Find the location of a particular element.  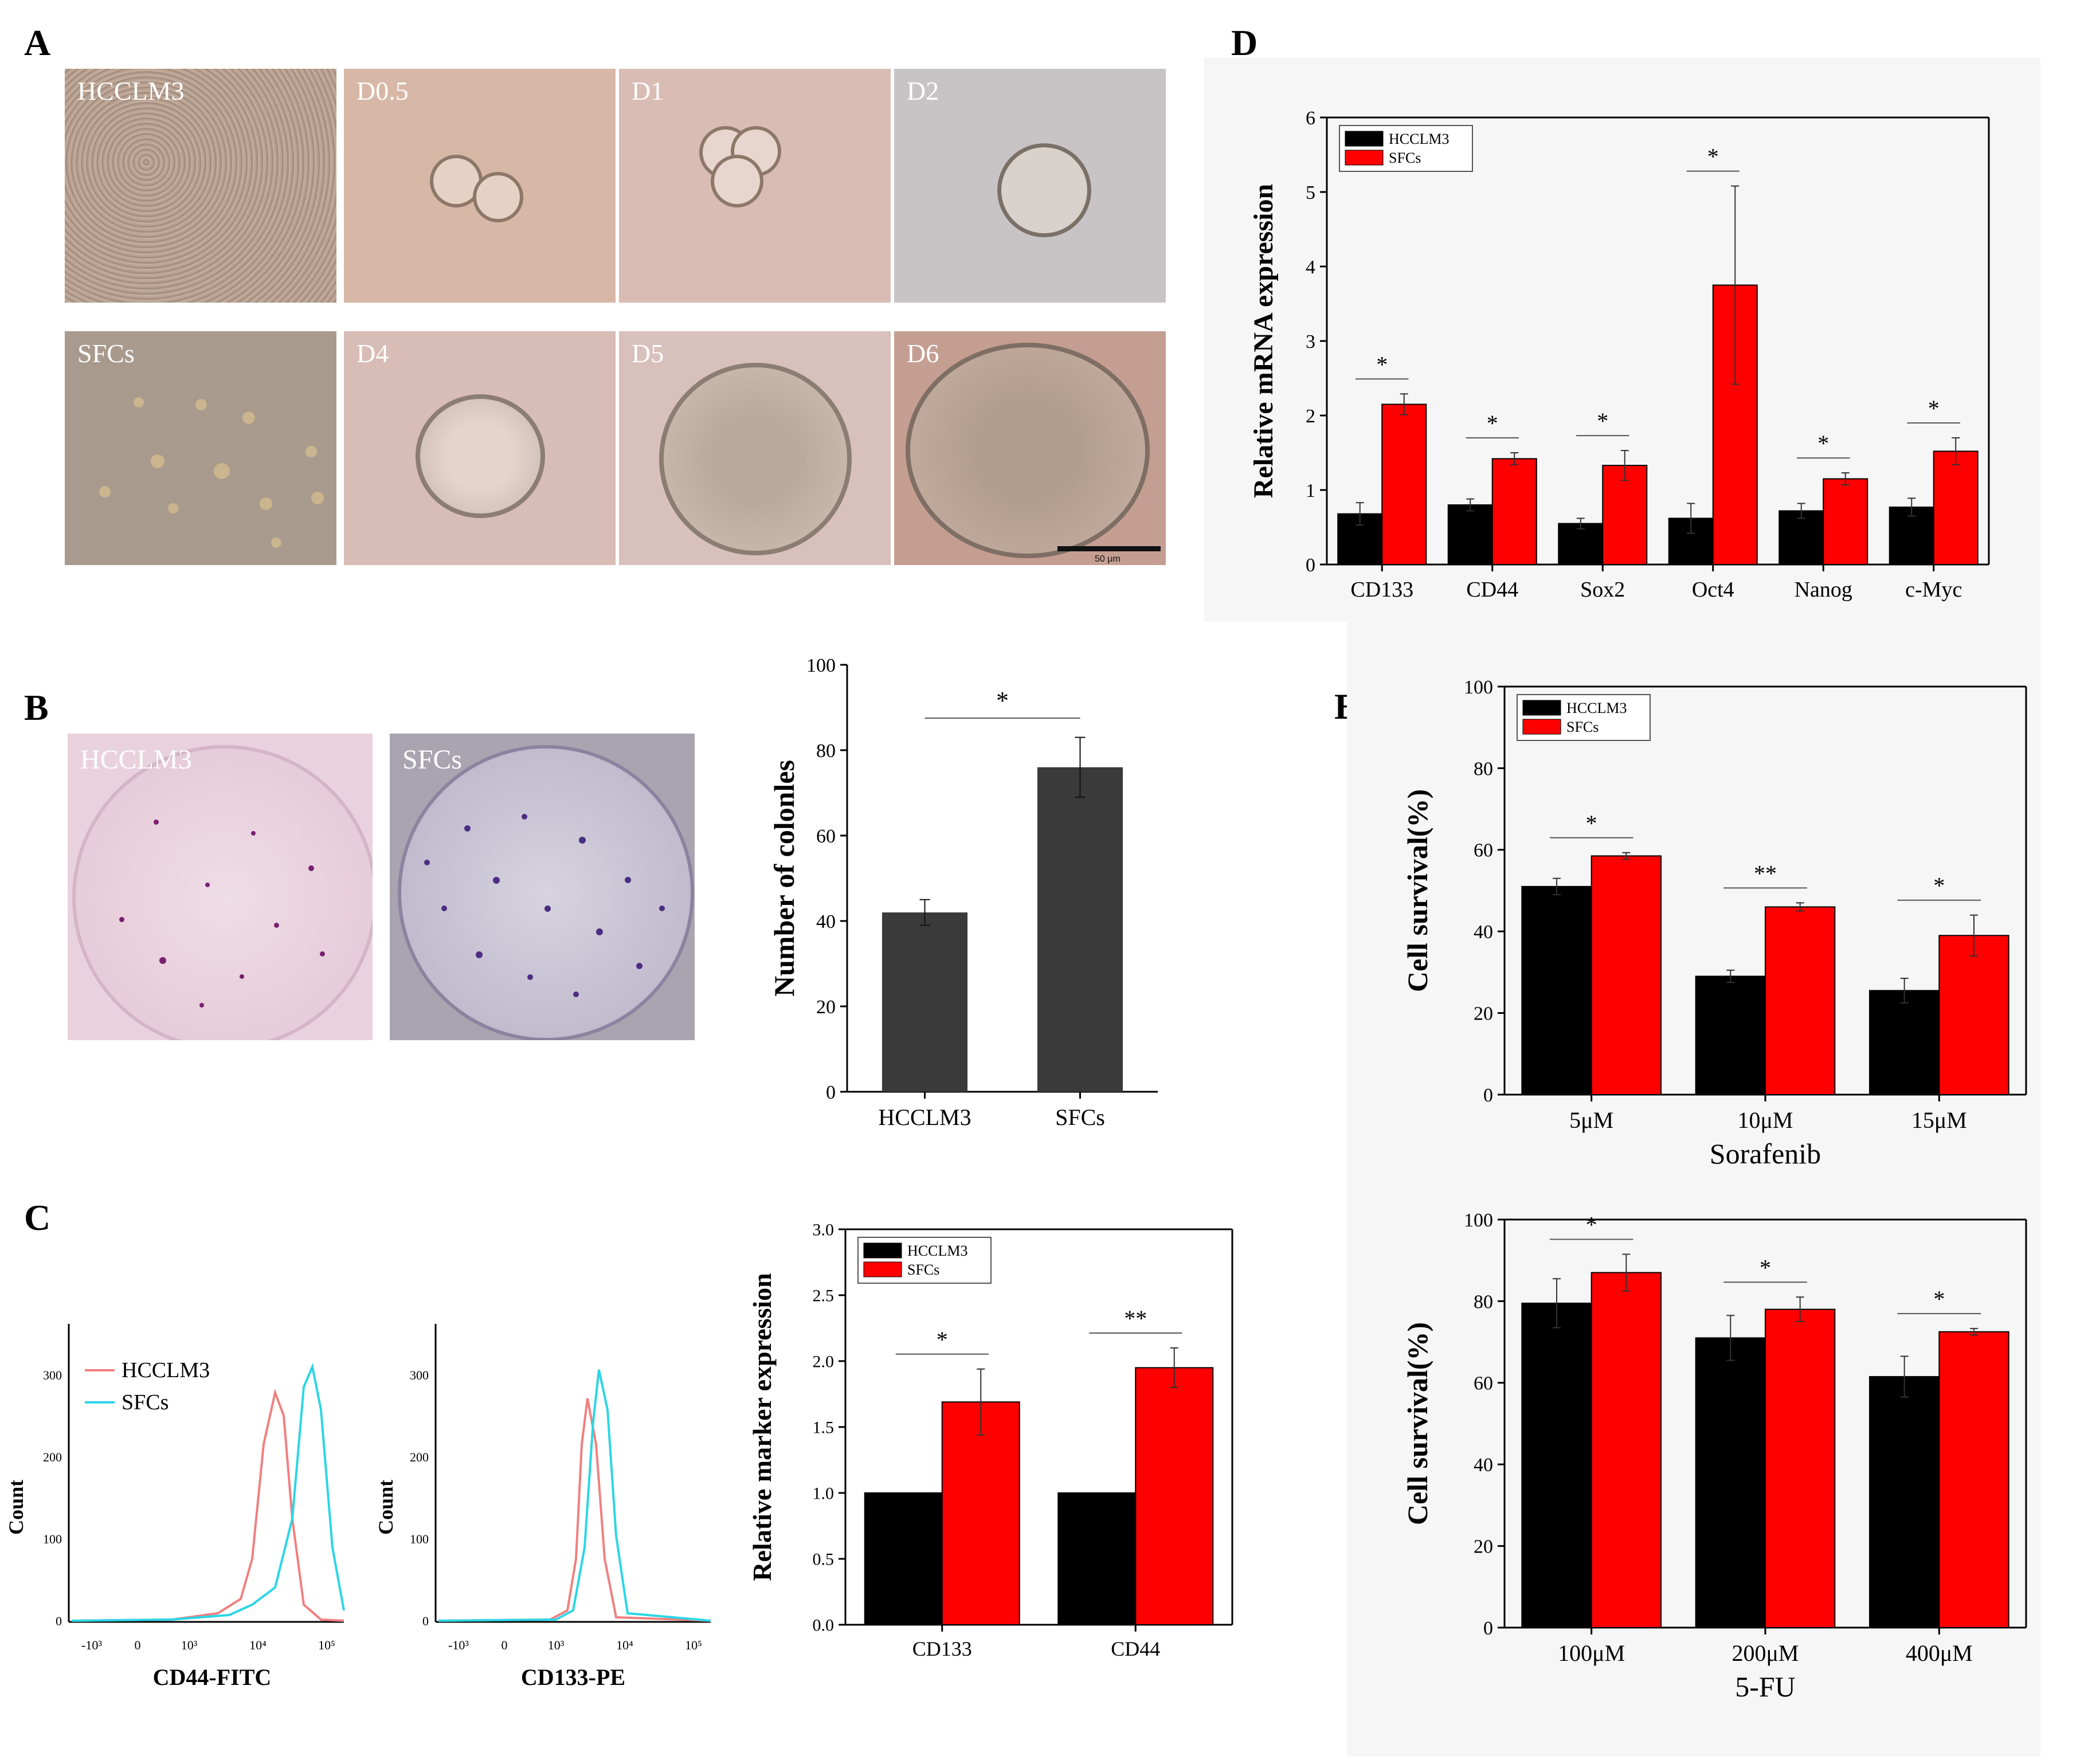

panel-letter-c: C is located at coordinates (38, 1217).